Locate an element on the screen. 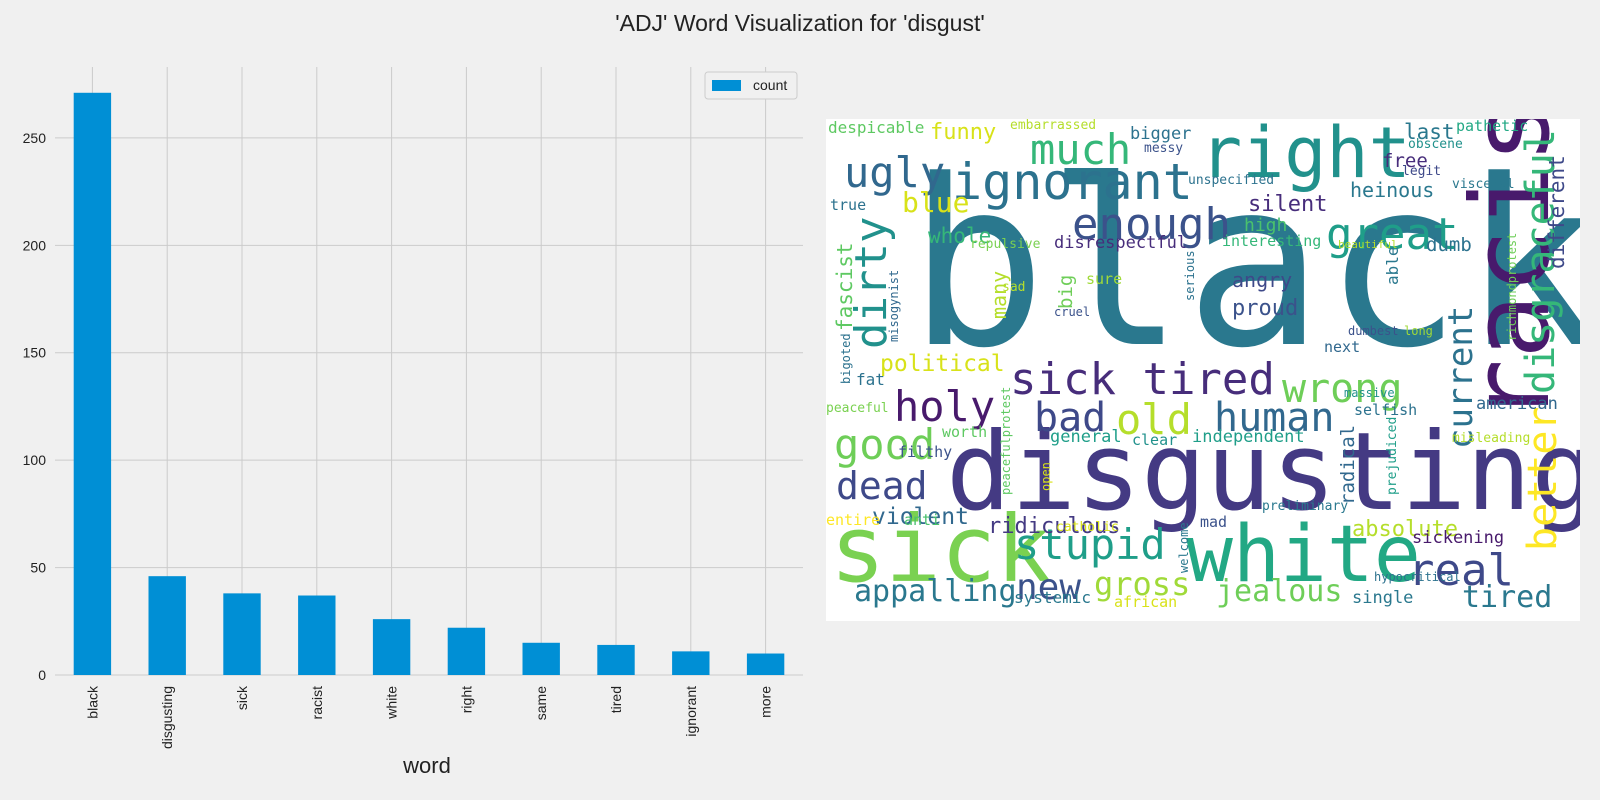 The image size is (1600, 800). word-cloud-word: free is located at coordinates (1405, 161).